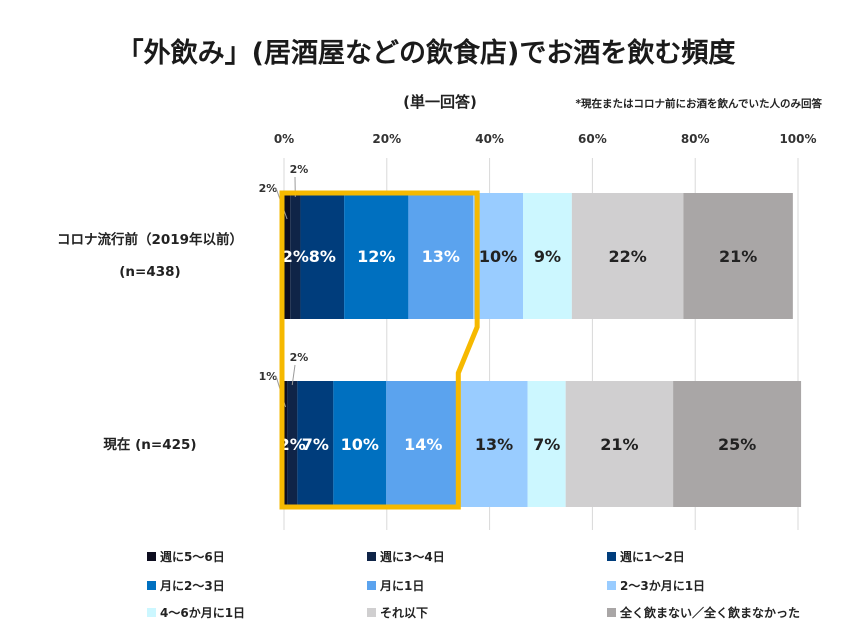 This screenshot has height=640, width=853. Describe the element at coordinates (404, 613) in the screenshot. I see `legend-label: それ以下` at that location.